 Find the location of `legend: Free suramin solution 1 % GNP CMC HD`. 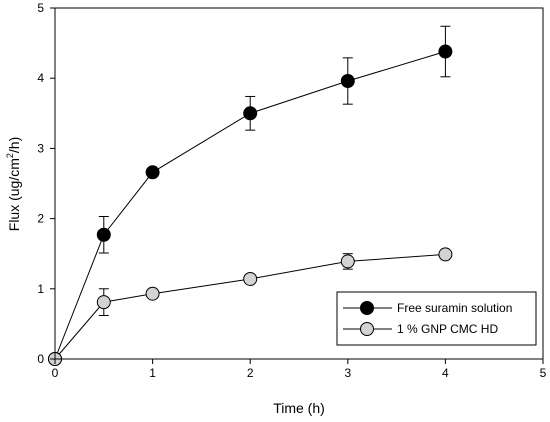

legend: Free suramin solution 1 % GNP CMC HD is located at coordinates (436, 318).